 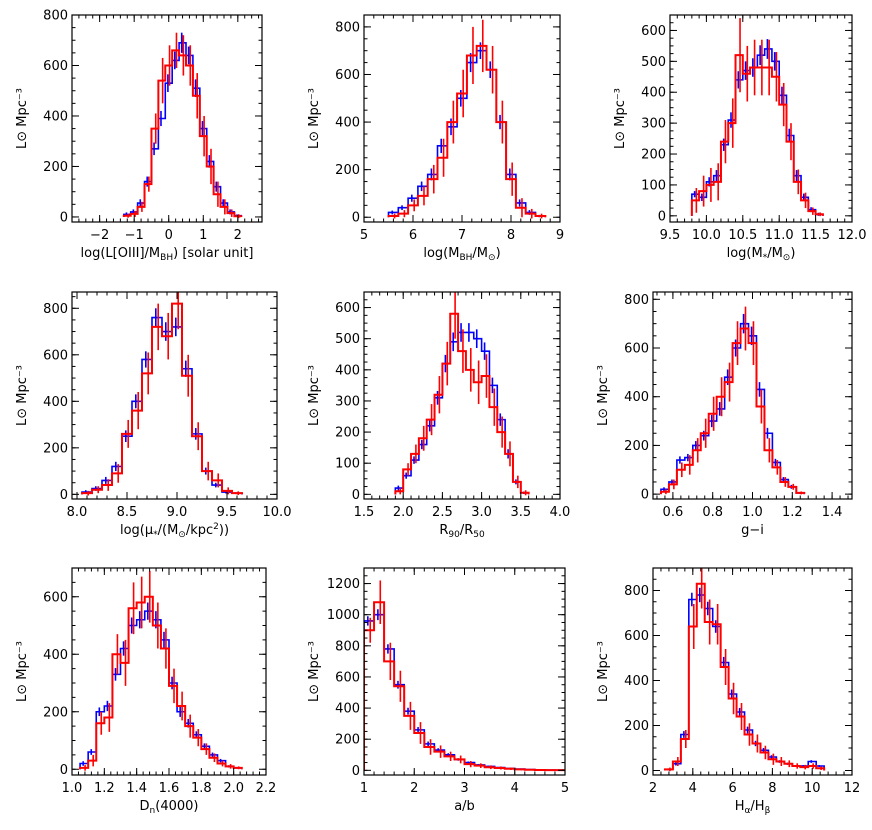 What do you see at coordinates (792, 512) in the screenshot?
I see `x-tick-label: 1.2` at bounding box center [792, 512].